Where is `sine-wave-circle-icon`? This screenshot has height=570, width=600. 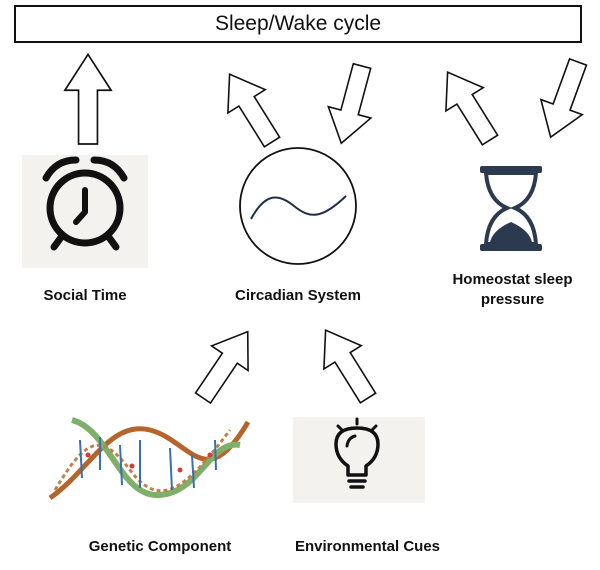 sine-wave-circle-icon is located at coordinates (298, 206).